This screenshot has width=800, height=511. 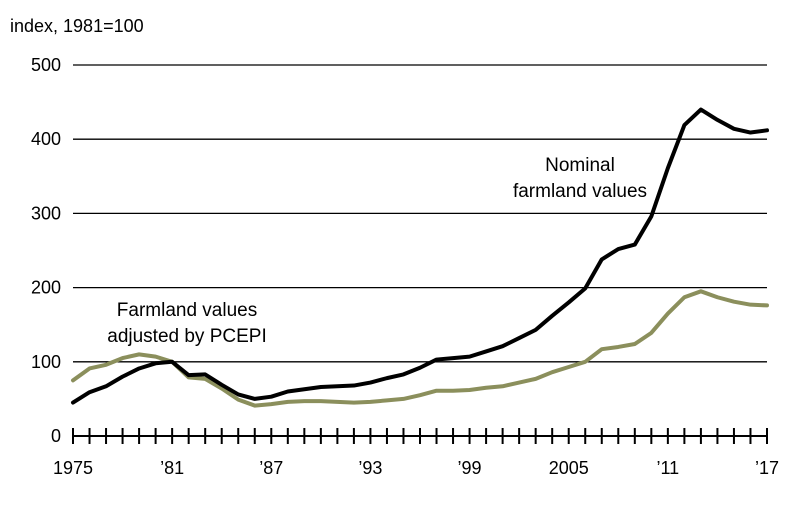 I want to click on x-axis, so click(x=420, y=436).